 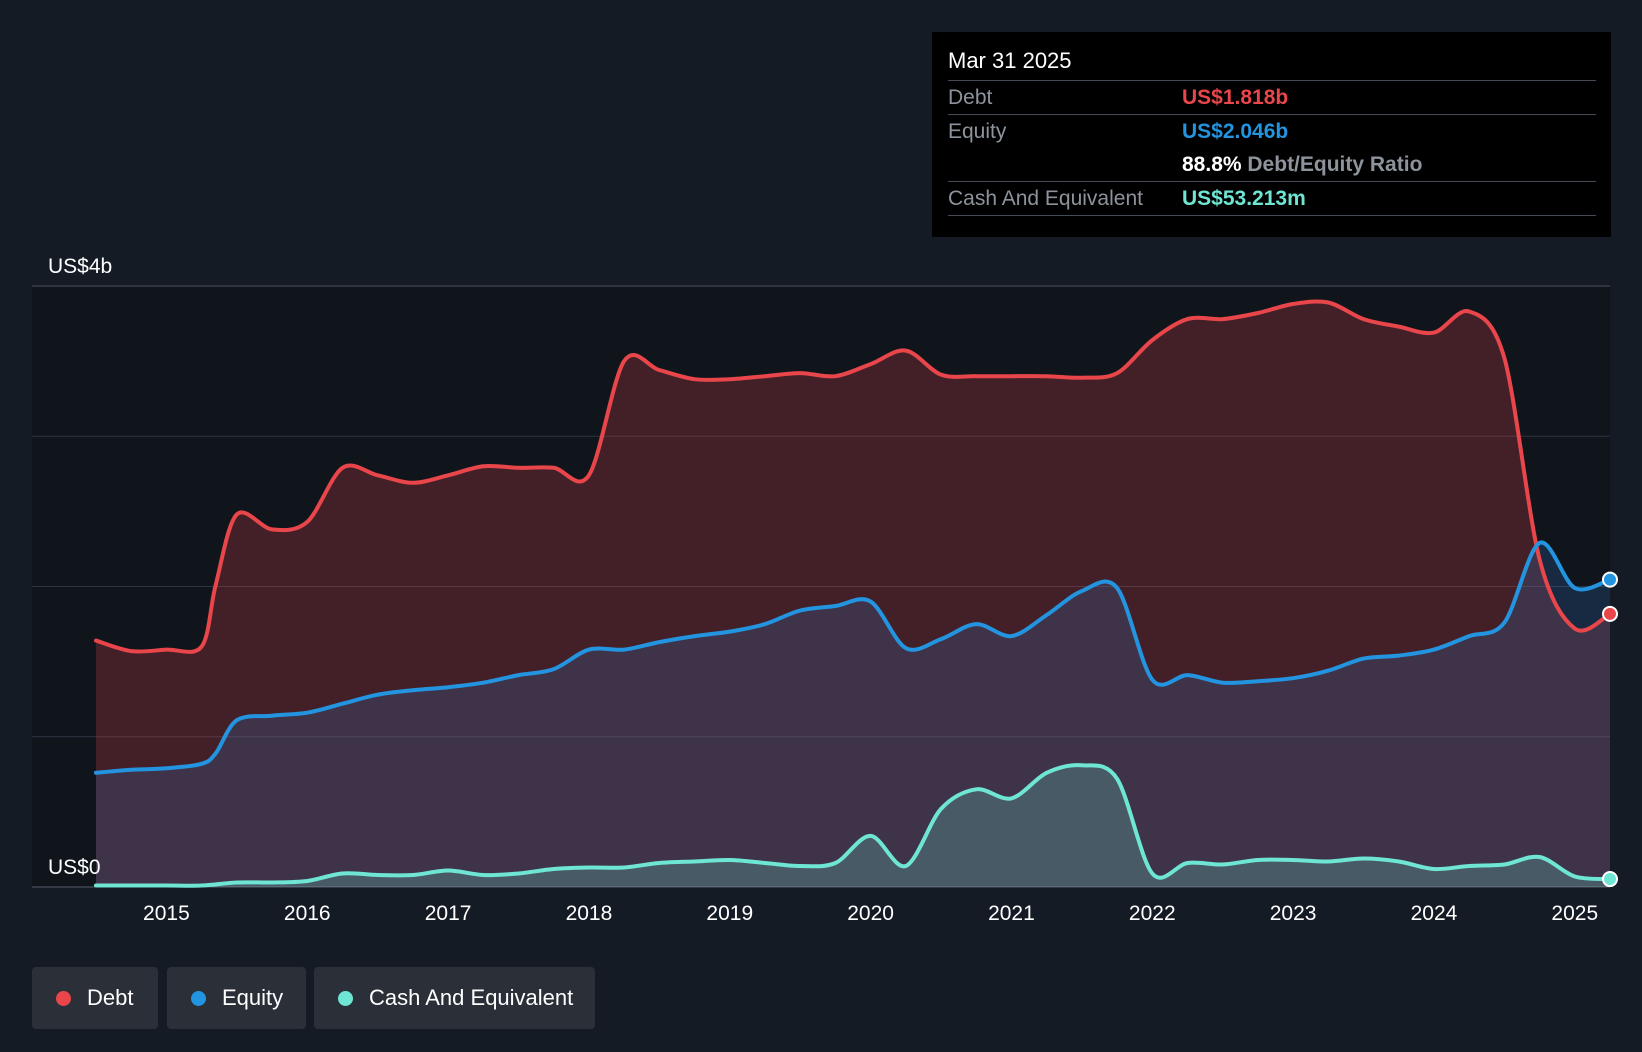 What do you see at coordinates (74, 867) in the screenshot?
I see `y-tick-label: US$0` at bounding box center [74, 867].